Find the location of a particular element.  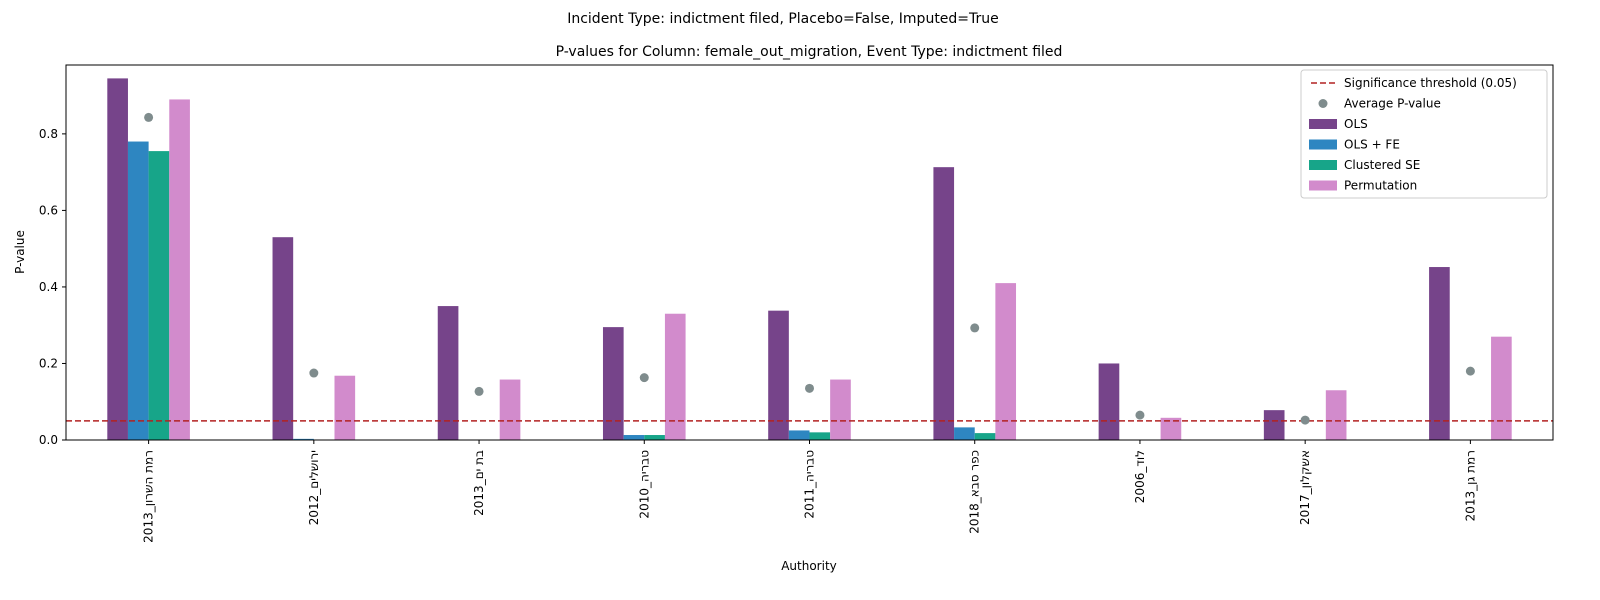

x-tick-label: כפר סבא_2018 is located at coordinates (975, 492).